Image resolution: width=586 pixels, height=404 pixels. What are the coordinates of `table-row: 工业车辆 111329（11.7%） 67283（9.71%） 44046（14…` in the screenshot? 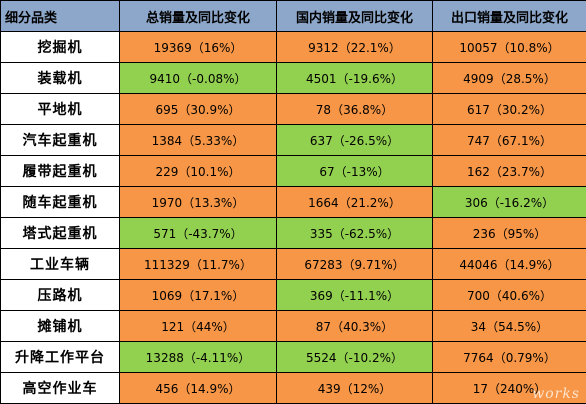 It's located at (293, 264).